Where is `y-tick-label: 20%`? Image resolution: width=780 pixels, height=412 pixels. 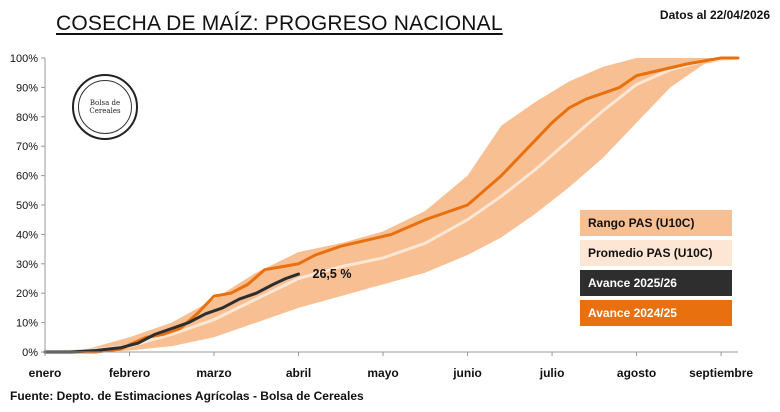
y-tick-label: 20% is located at coordinates (27, 294).